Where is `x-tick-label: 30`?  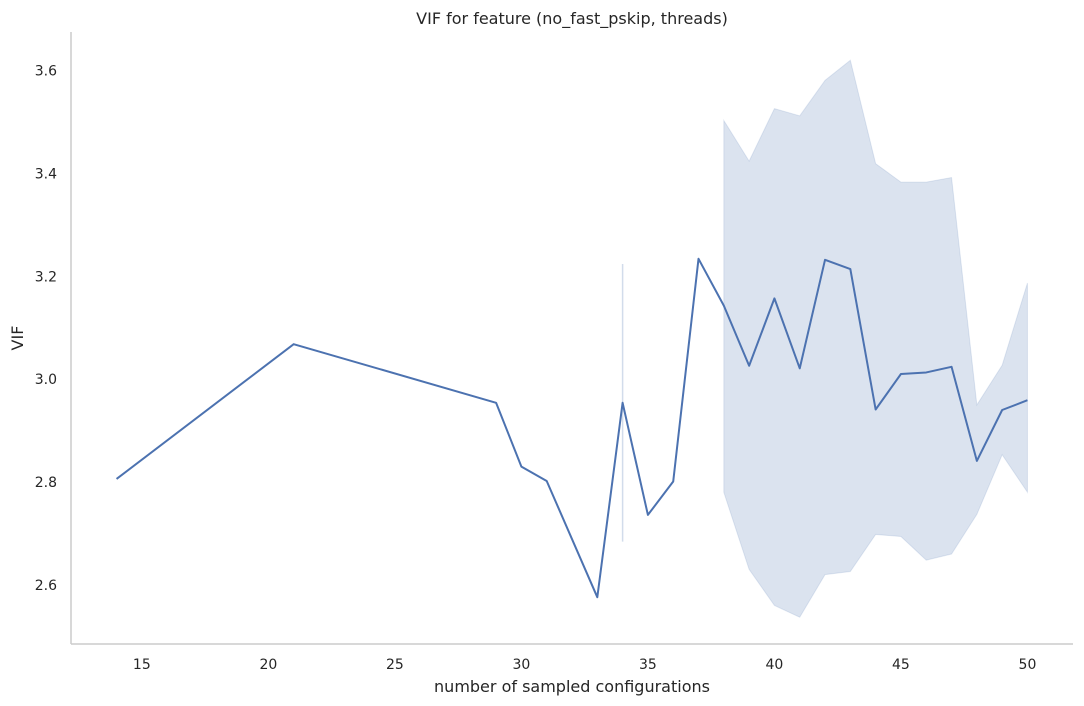
x-tick-label: 30 is located at coordinates (521, 665).